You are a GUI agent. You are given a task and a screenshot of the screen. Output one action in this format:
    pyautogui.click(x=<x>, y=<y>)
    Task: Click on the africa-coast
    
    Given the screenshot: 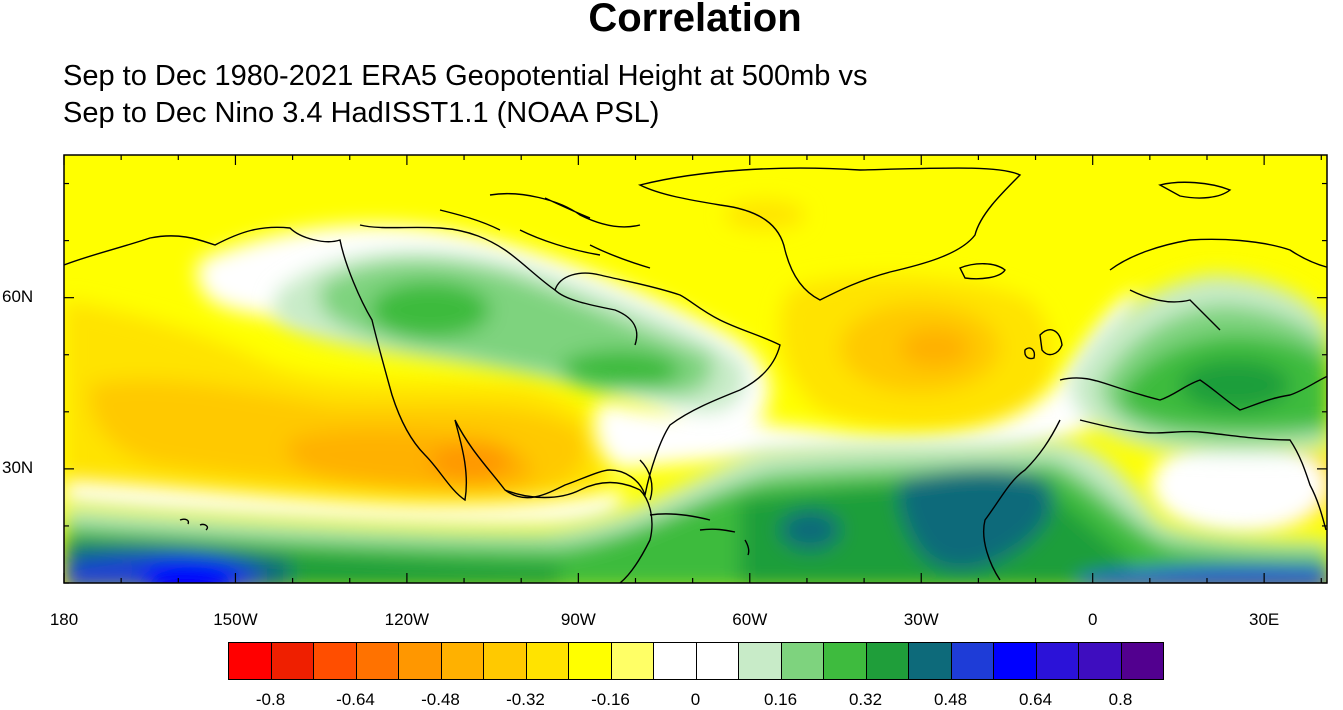 What is the action you would take?
    pyautogui.click(x=1155, y=500)
    